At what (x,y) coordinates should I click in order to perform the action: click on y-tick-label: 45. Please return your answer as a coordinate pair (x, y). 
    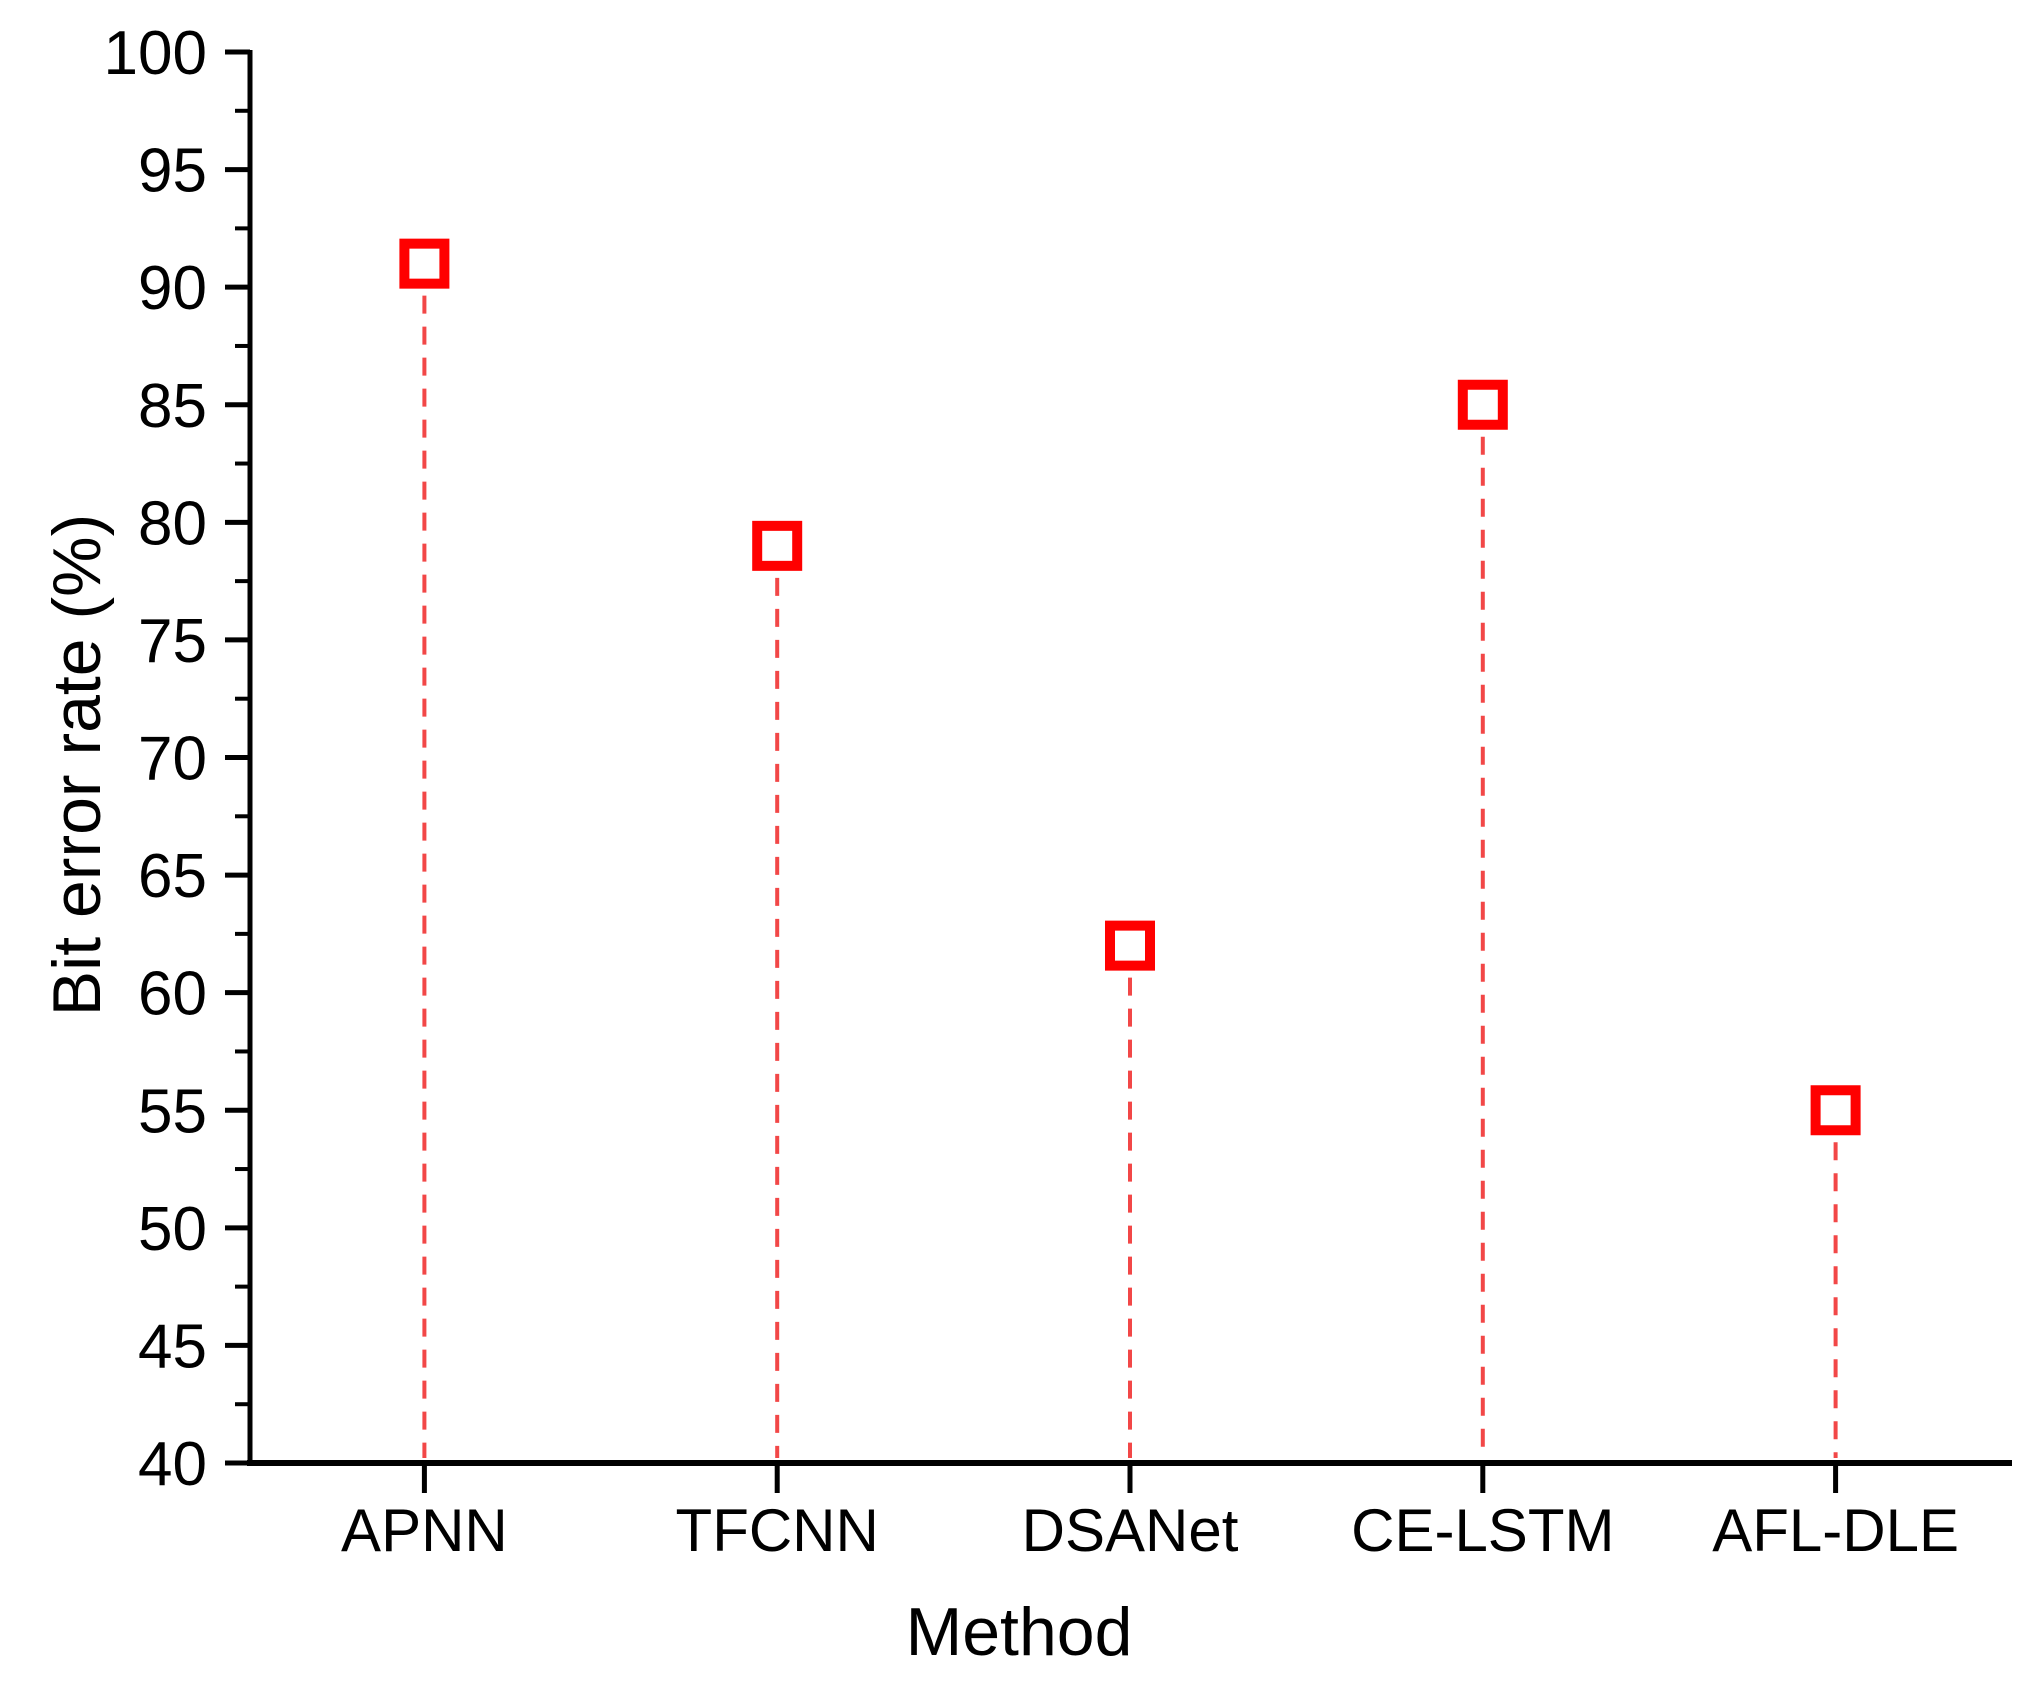
    Looking at the image, I should click on (172, 1346).